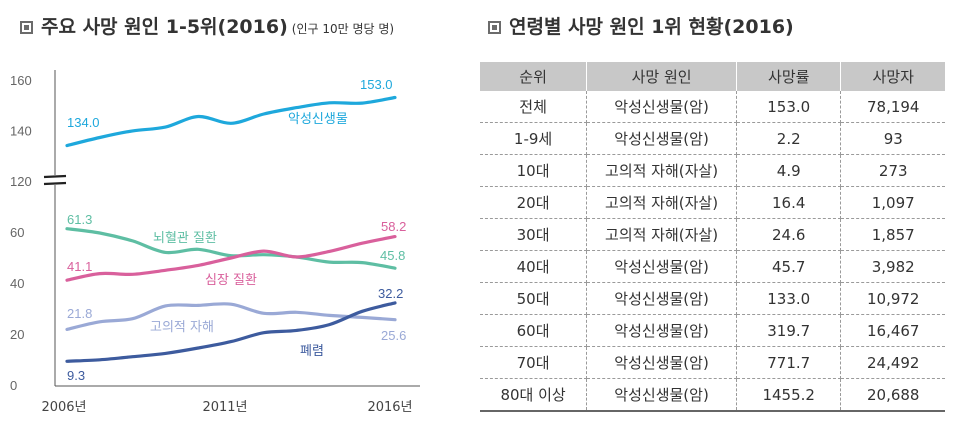 The image size is (966, 432). What do you see at coordinates (789, 330) in the screenshot?
I see `cell-rate: 319.7` at bounding box center [789, 330].